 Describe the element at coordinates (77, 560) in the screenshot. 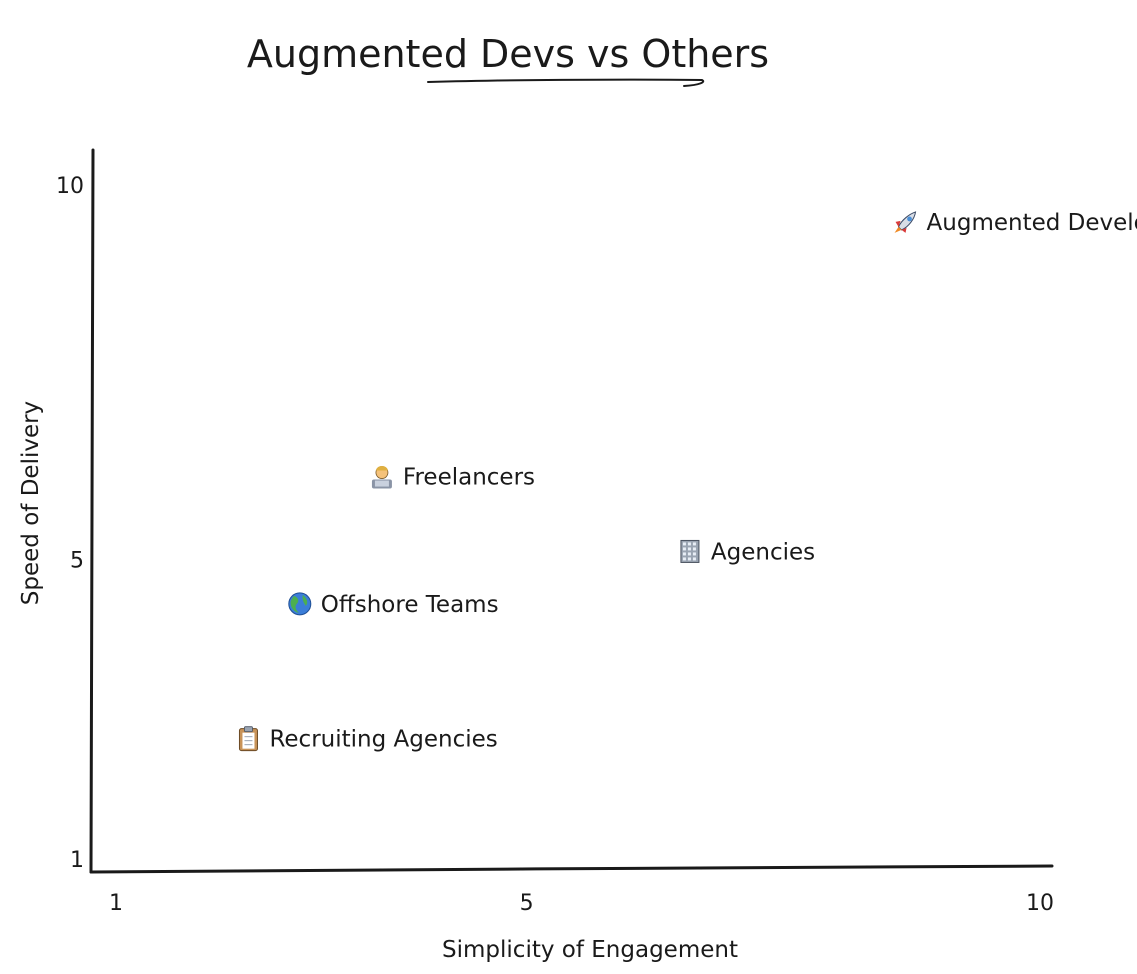

I see `y-tick-label: 5` at that location.